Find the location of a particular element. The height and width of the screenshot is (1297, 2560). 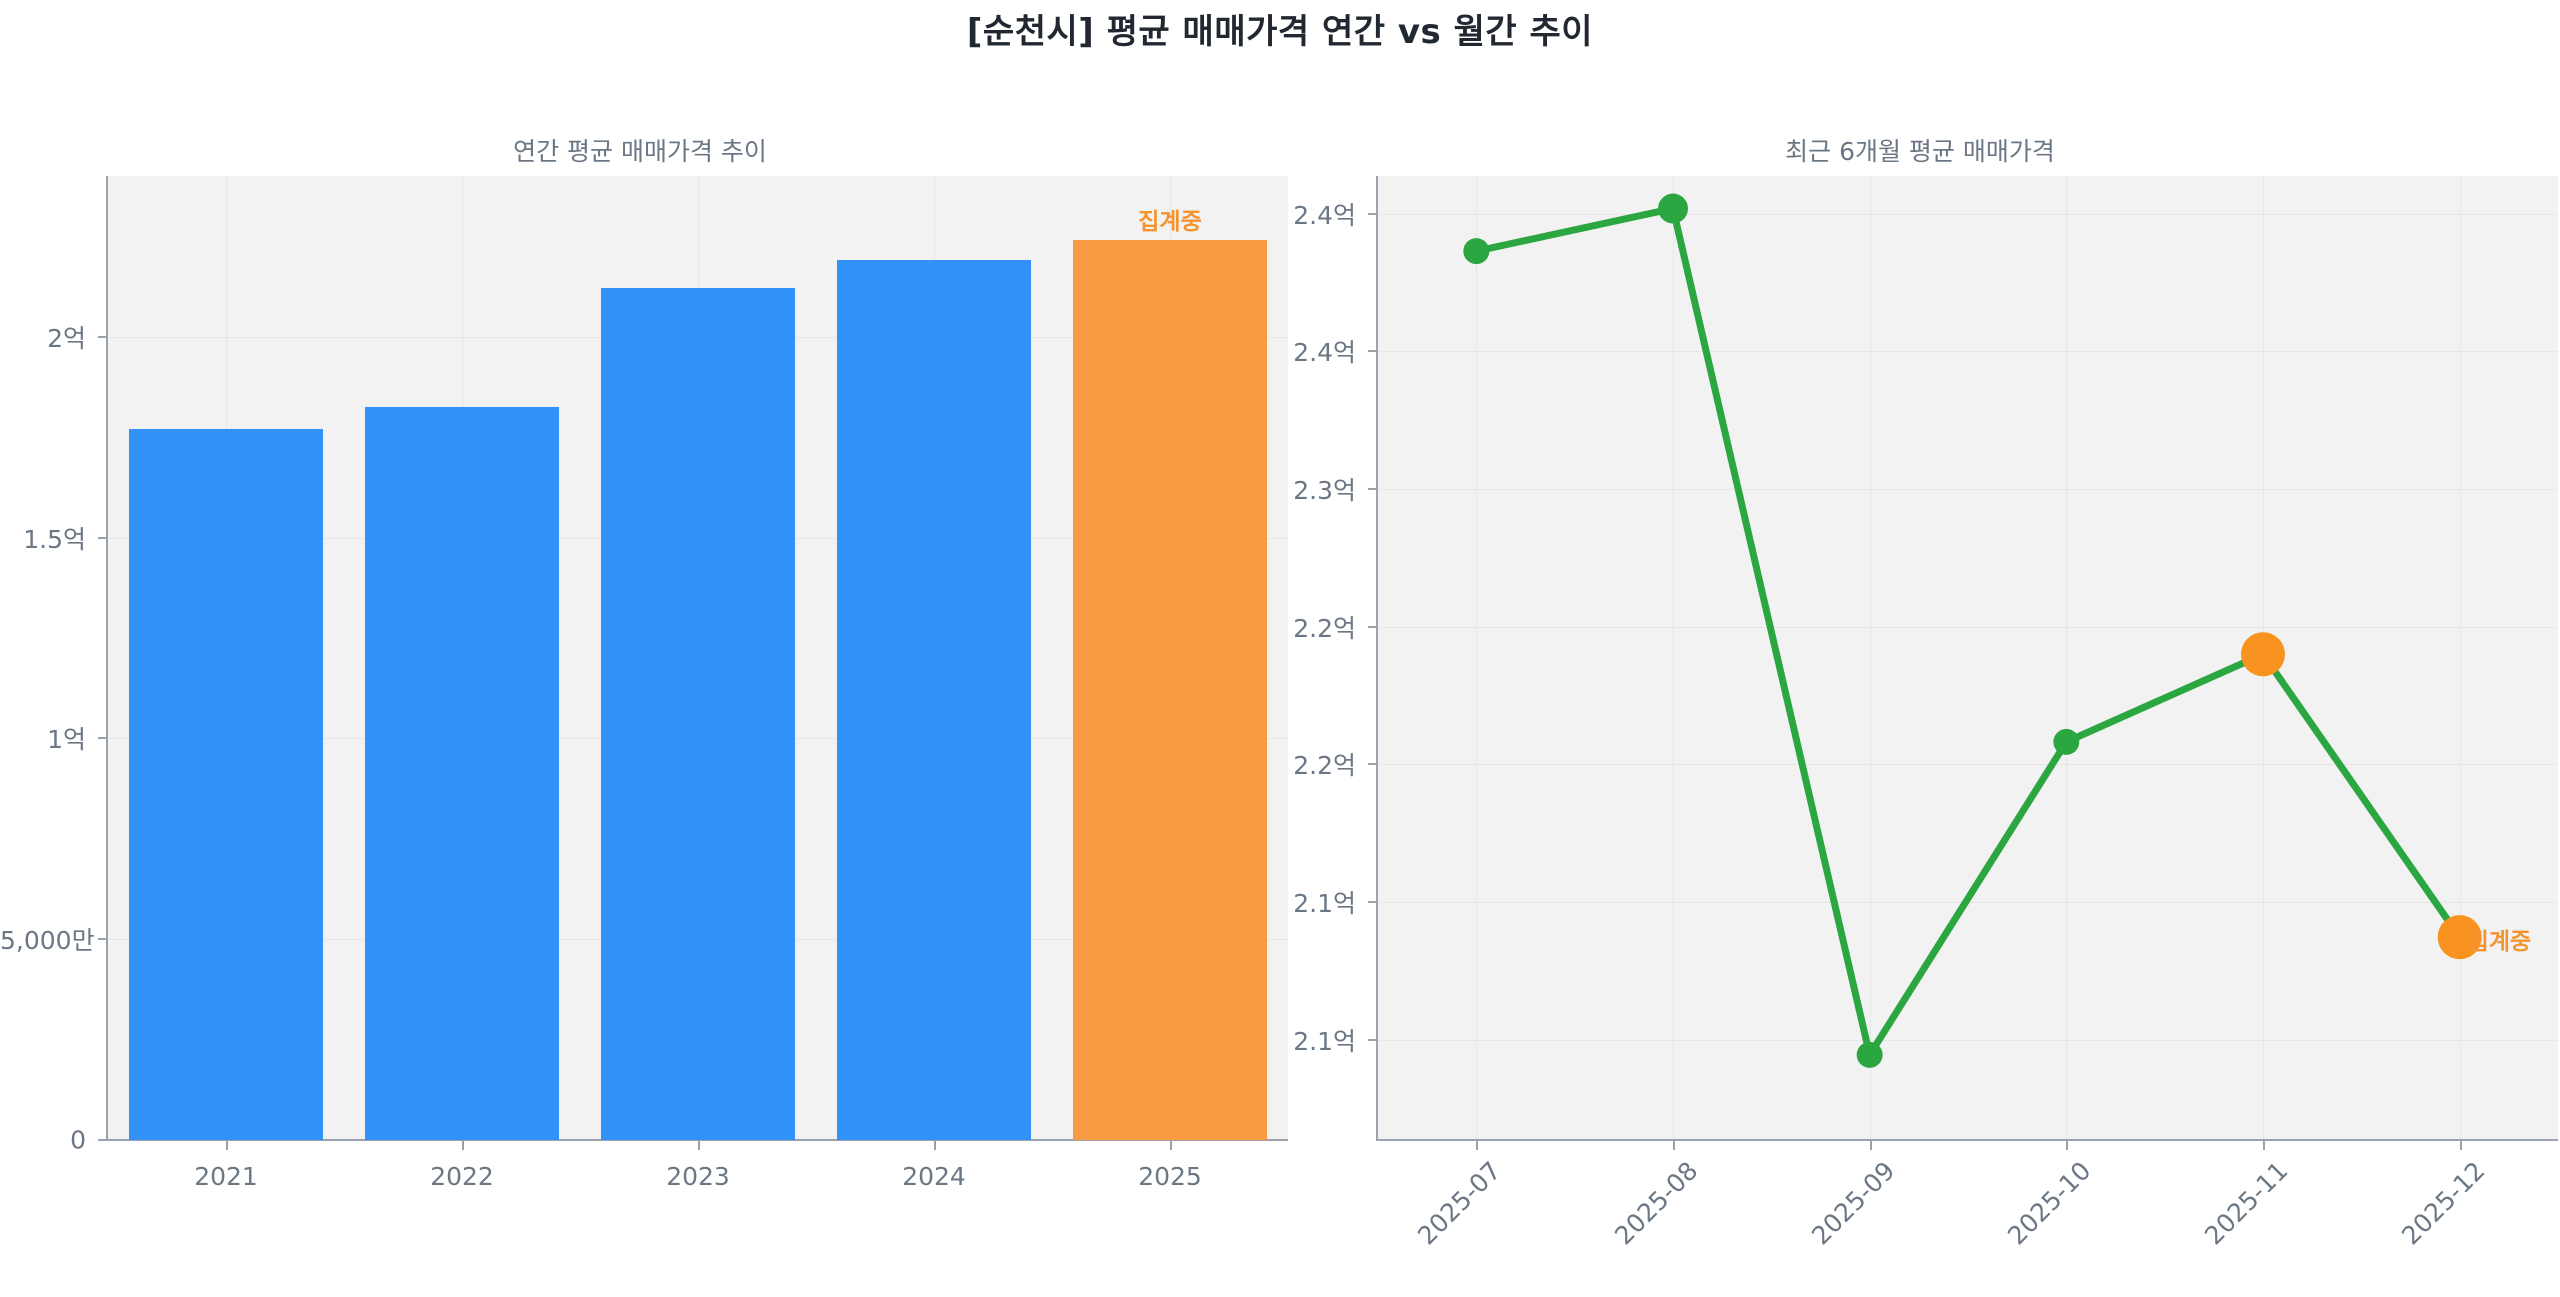

monthly-y-axis-line is located at coordinates (1377, 658).